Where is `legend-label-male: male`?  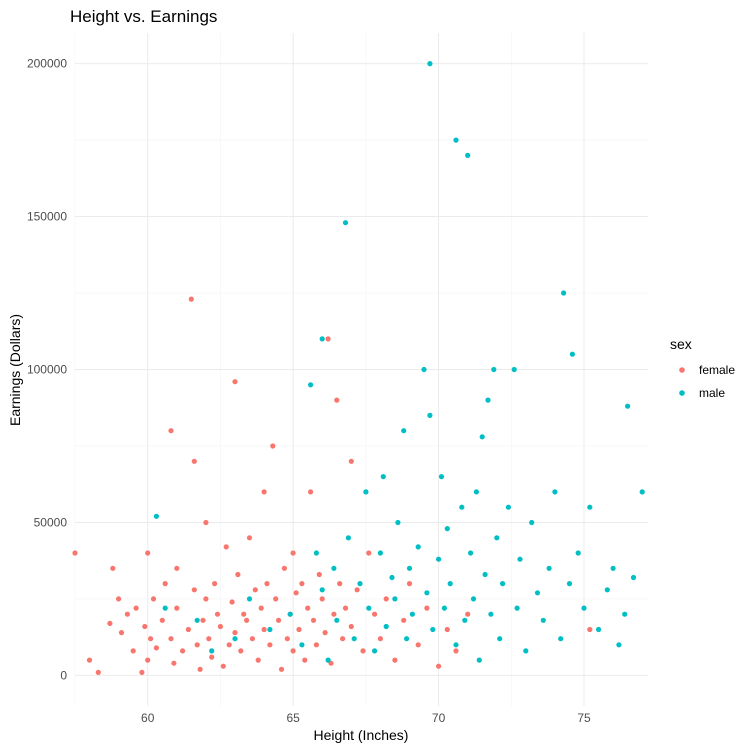
legend-label-male: male is located at coordinates (712, 393).